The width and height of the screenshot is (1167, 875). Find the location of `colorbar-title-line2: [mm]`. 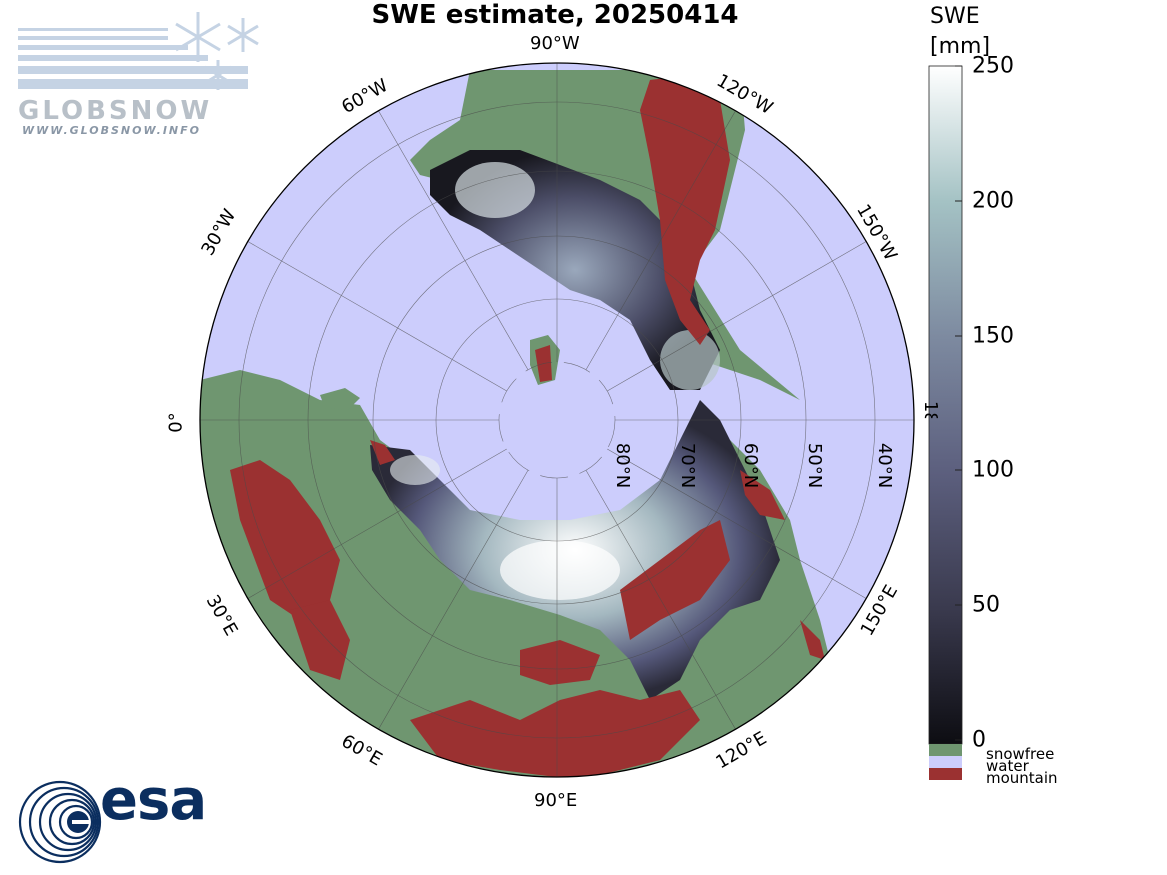

colorbar-title-line2: [mm] is located at coordinates (960, 46).